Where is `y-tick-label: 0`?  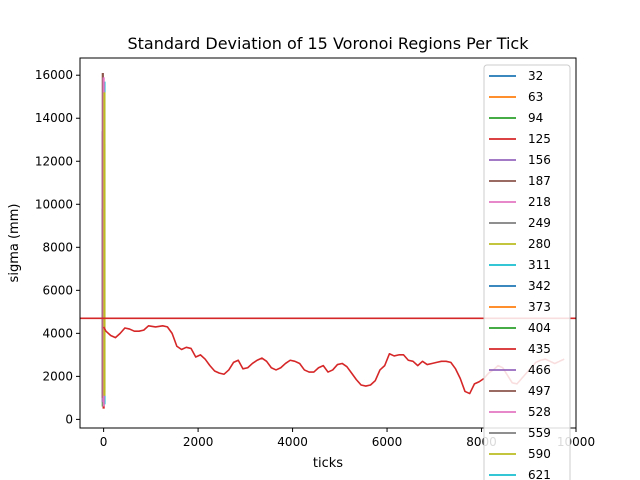
y-tick-label: 0 is located at coordinates (69, 419).